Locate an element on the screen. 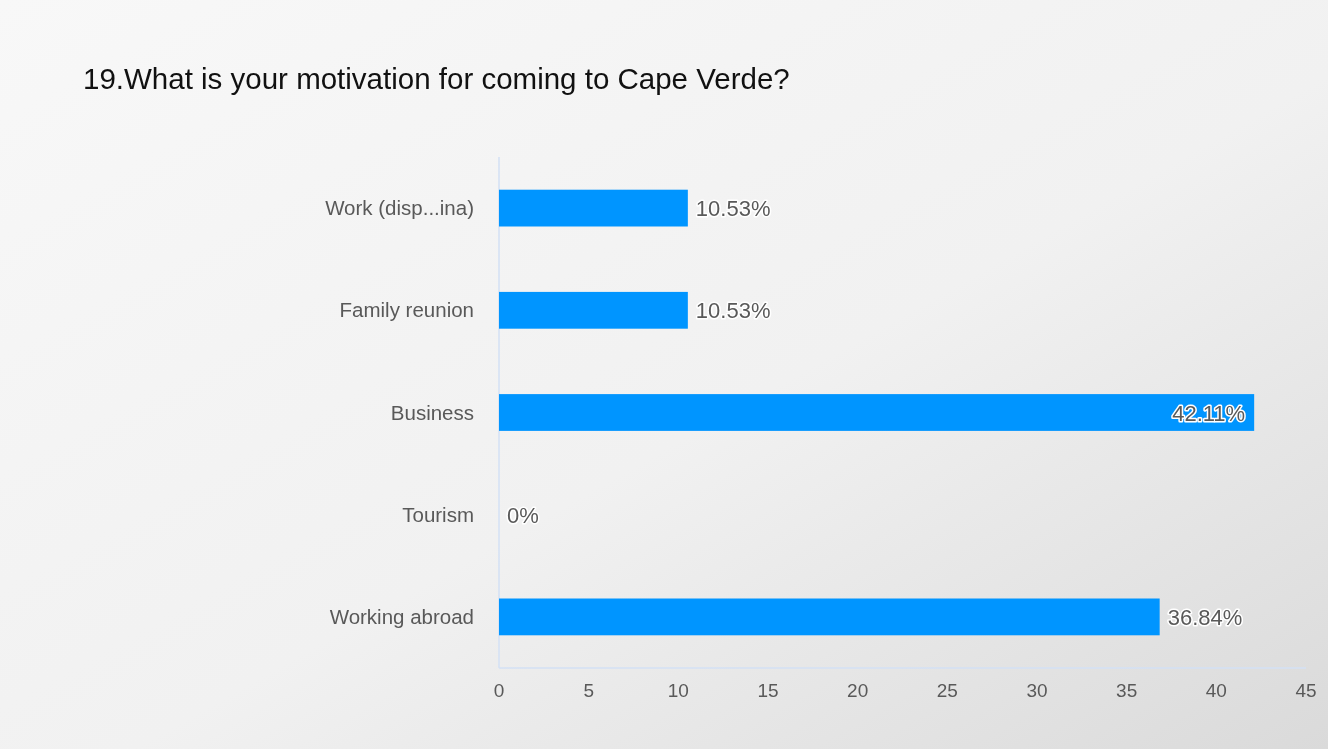 The height and width of the screenshot is (749, 1328). x-tick-label: 20 is located at coordinates (858, 690).